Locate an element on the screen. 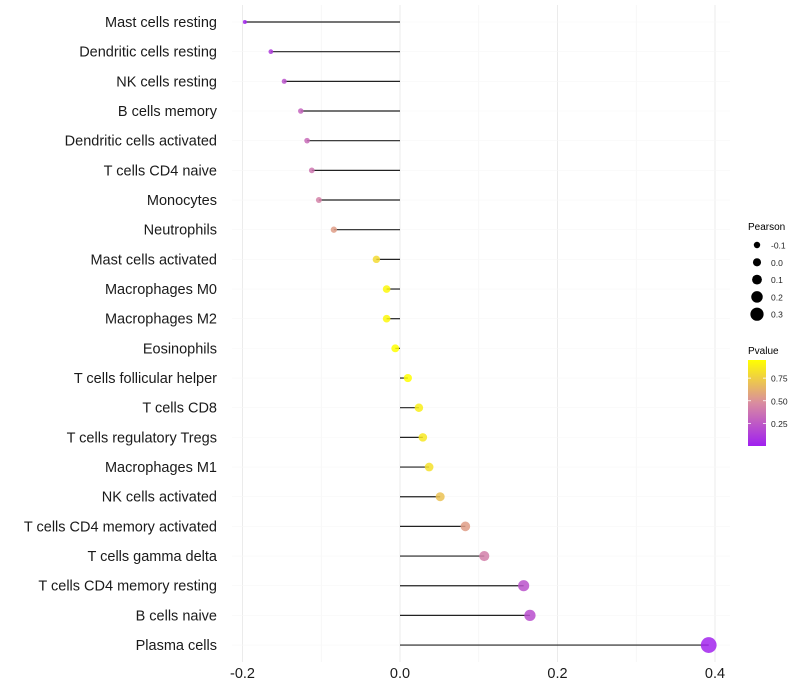  color-legend-bar is located at coordinates (757, 403).